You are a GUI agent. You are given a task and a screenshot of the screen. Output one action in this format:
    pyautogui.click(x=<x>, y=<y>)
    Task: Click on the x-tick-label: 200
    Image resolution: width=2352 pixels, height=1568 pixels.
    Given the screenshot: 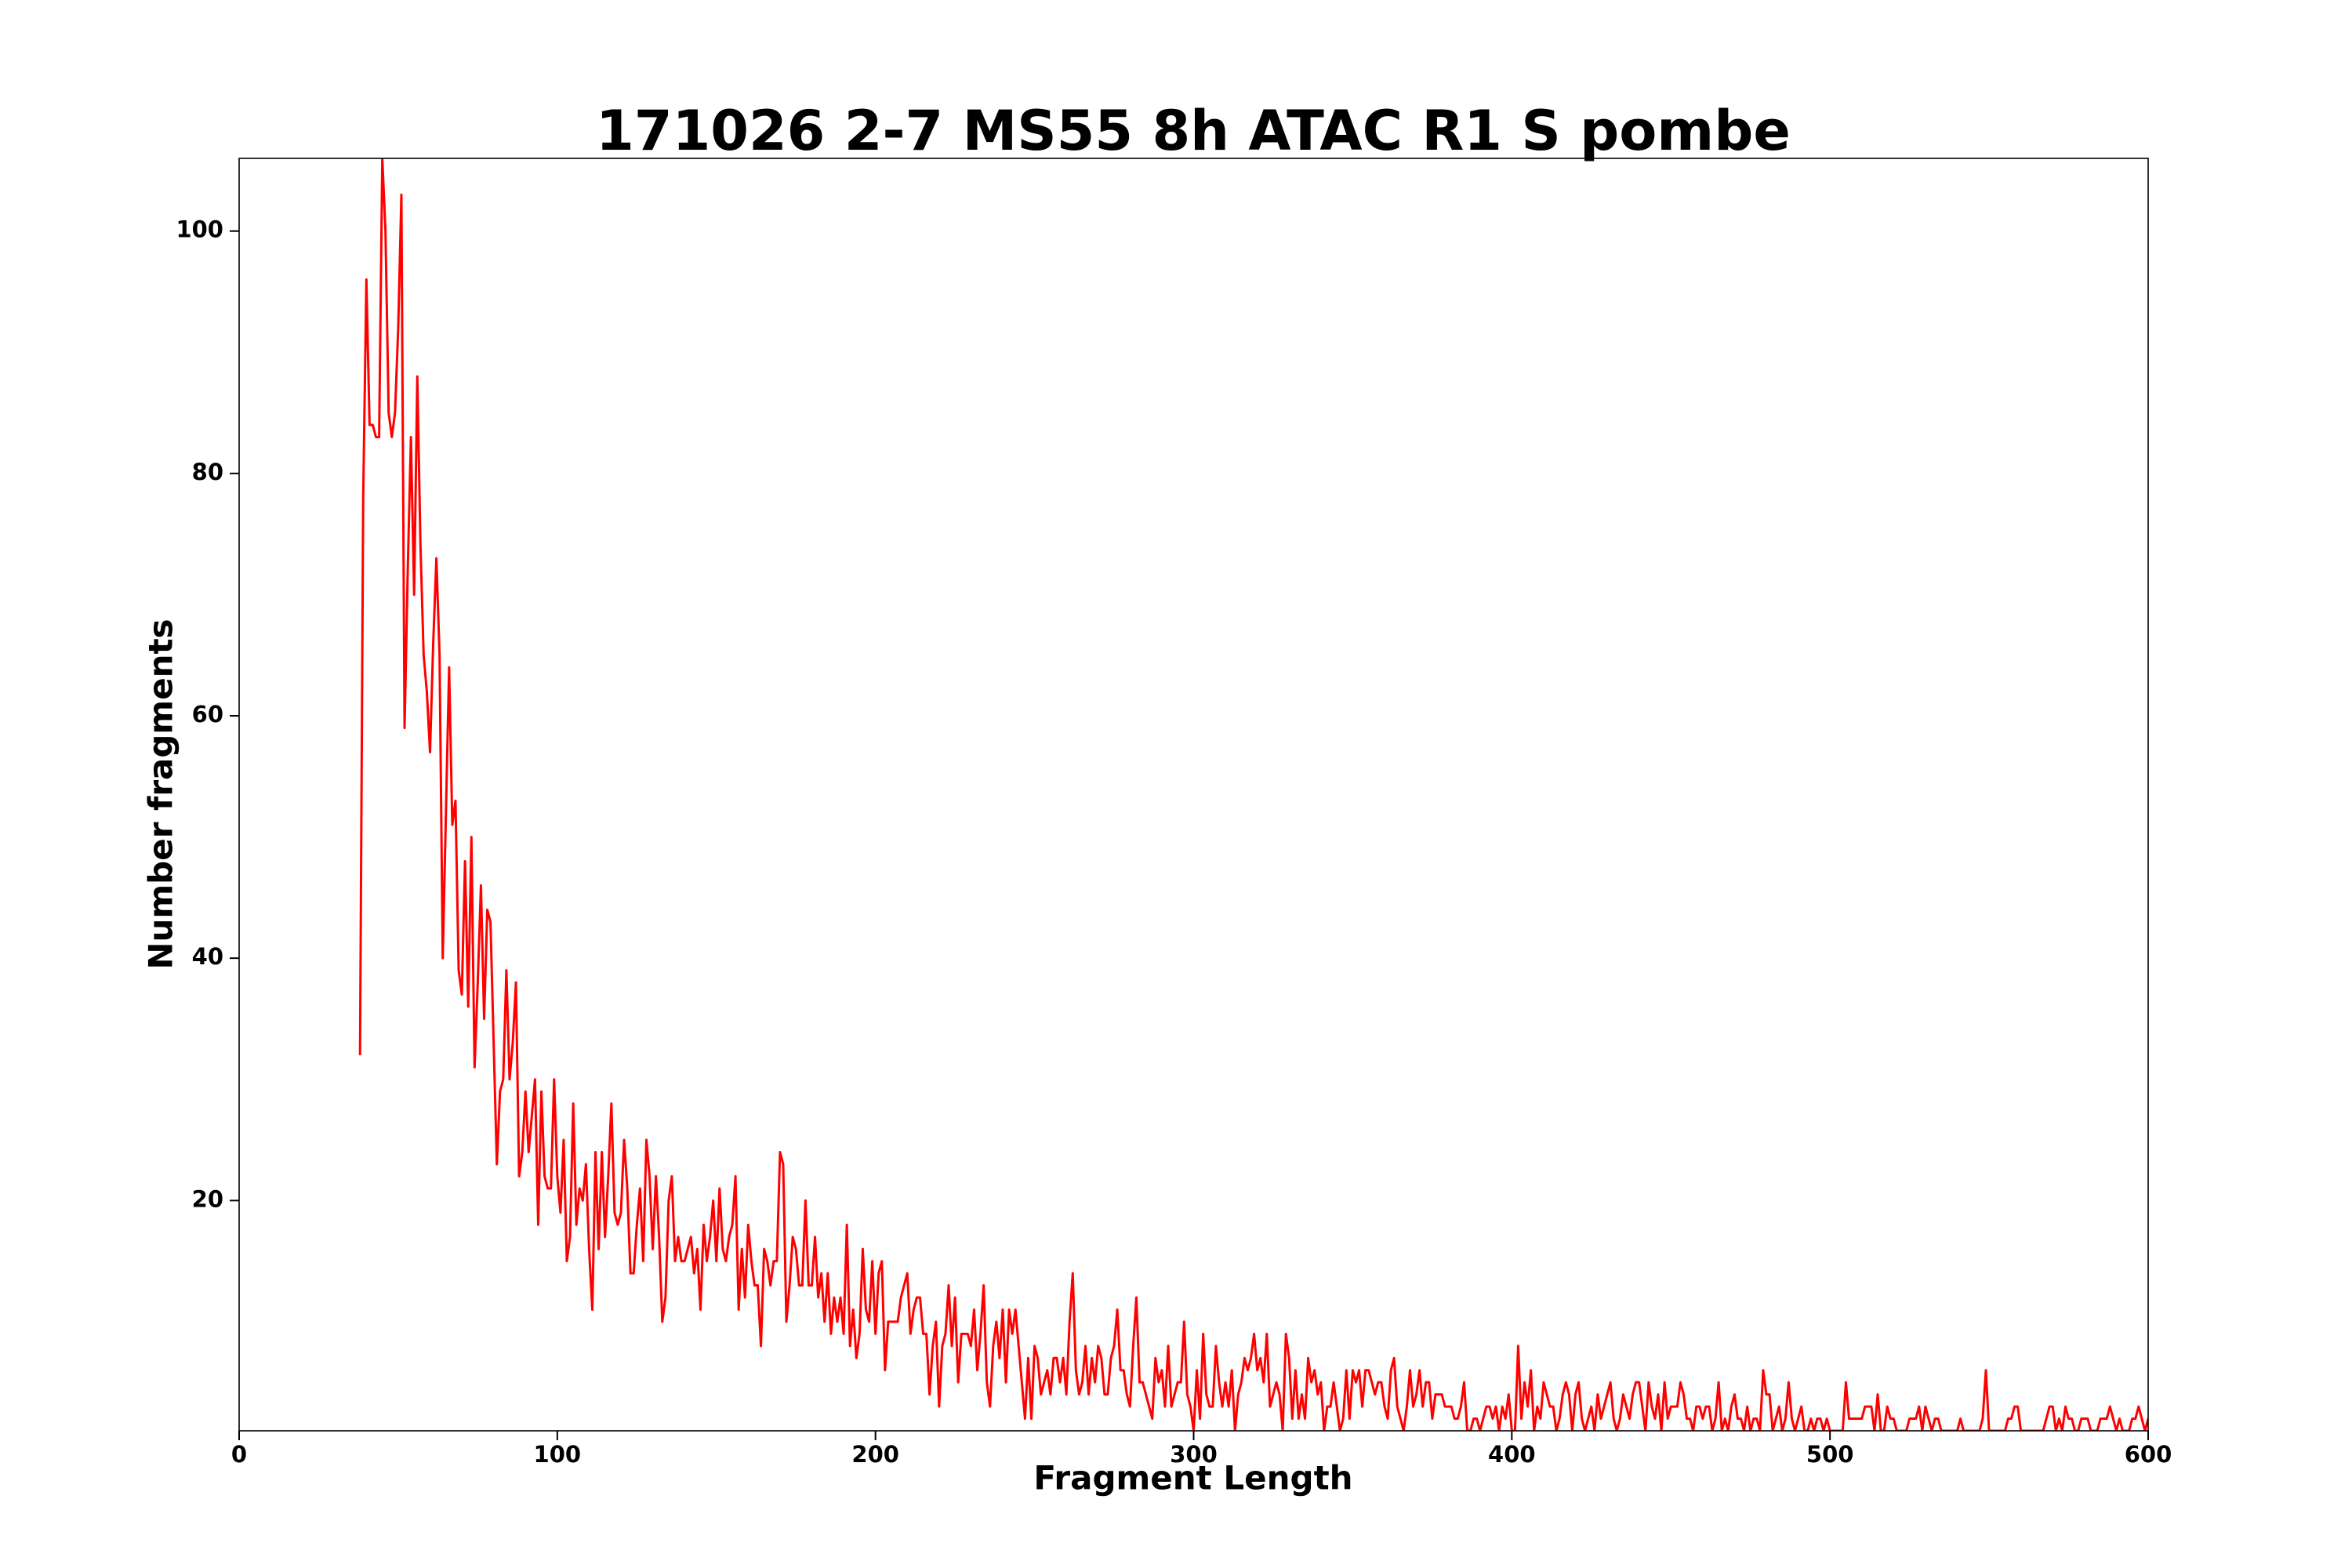 What is the action you would take?
    pyautogui.click(x=875, y=1454)
    